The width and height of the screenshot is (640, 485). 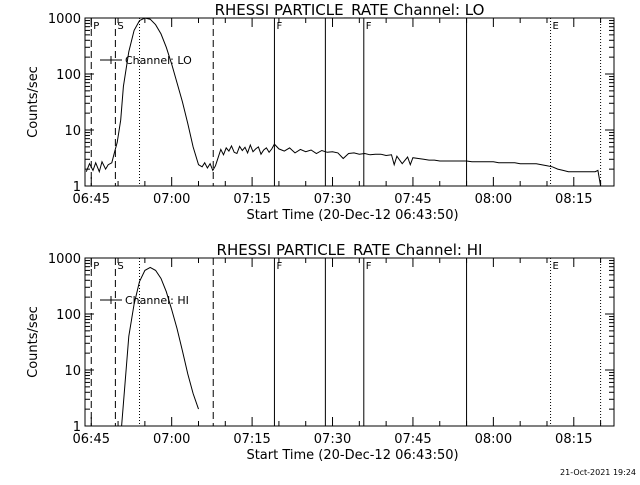 I want to click on legend-label: Channel: LO, so click(x=158, y=60).